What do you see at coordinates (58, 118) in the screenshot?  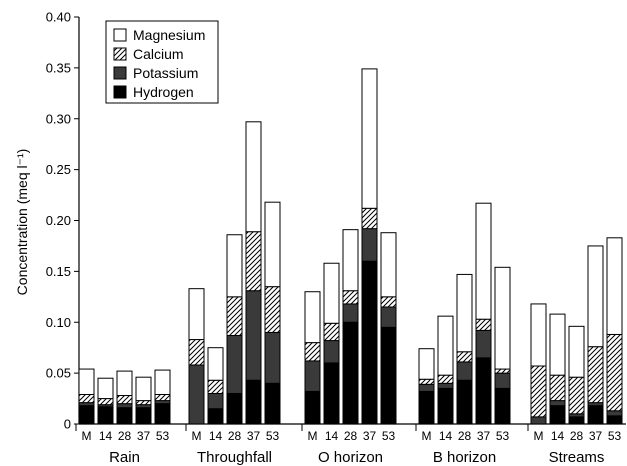 I see `y-tick-label: 0.30` at bounding box center [58, 118].